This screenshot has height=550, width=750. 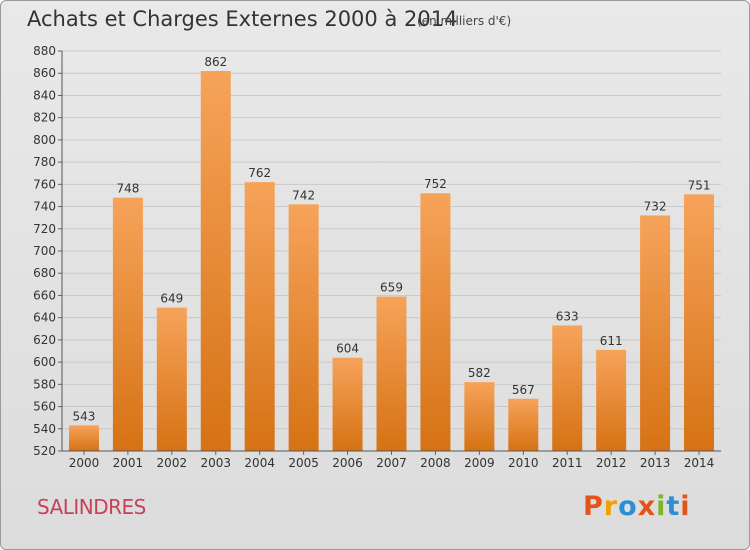 I want to click on data-label-2009: 582, so click(x=479, y=373).